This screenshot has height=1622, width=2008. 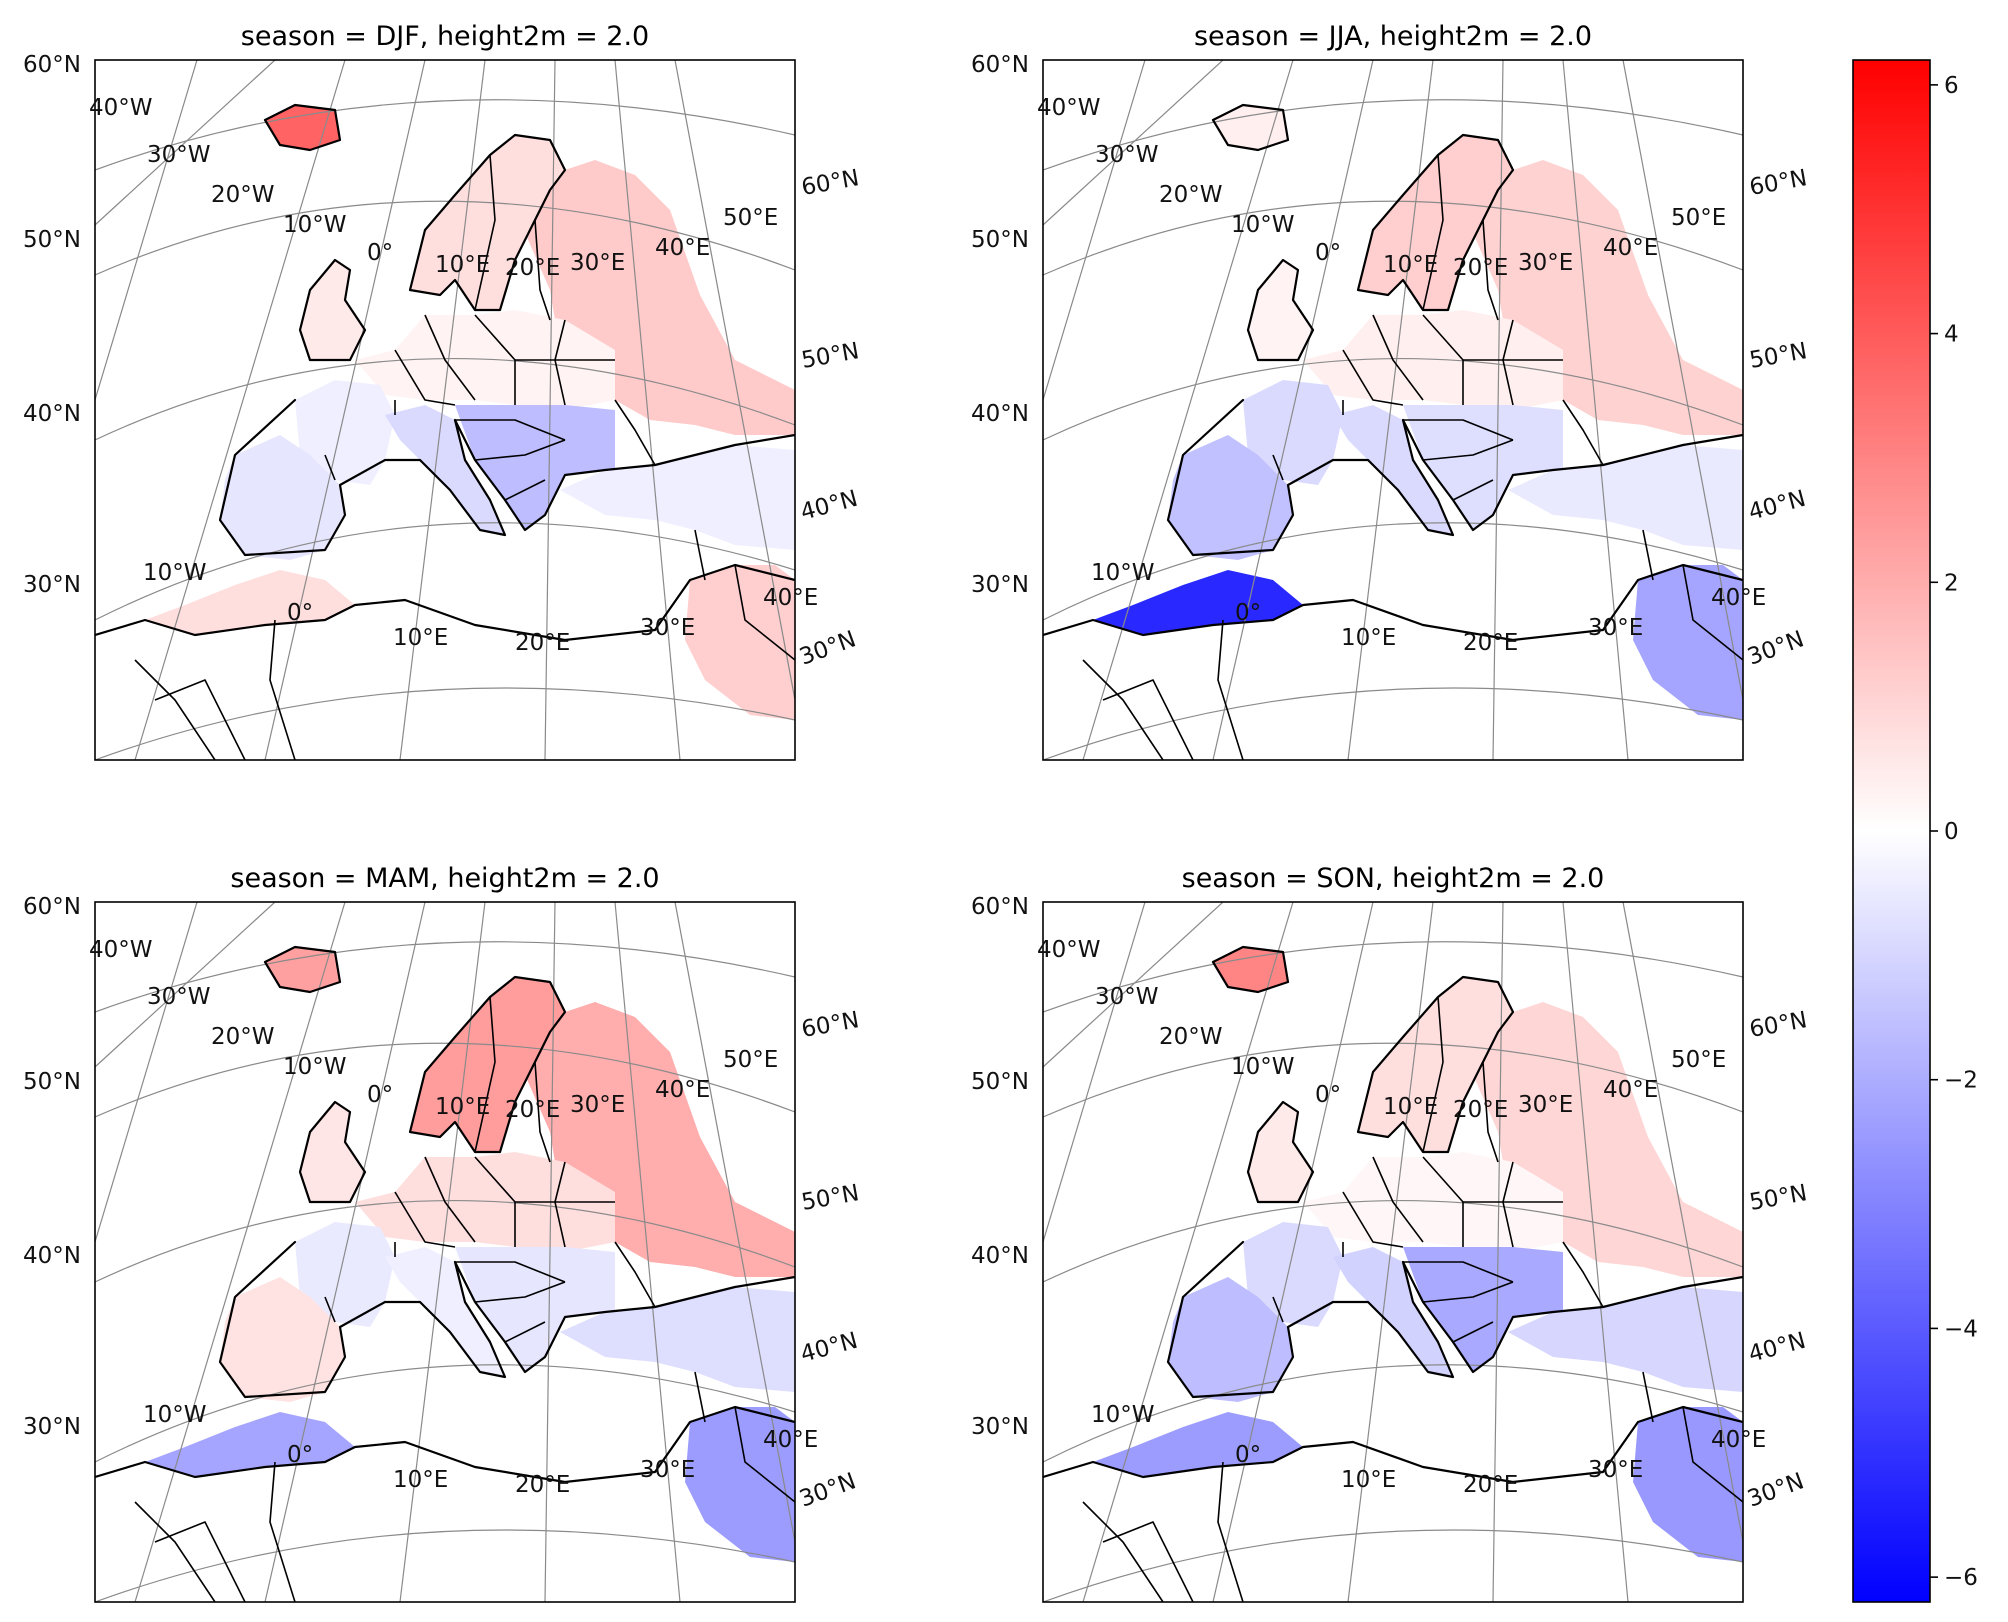 What do you see at coordinates (1951, 86) in the screenshot?
I see `colorbar-tick-label: 6` at bounding box center [1951, 86].